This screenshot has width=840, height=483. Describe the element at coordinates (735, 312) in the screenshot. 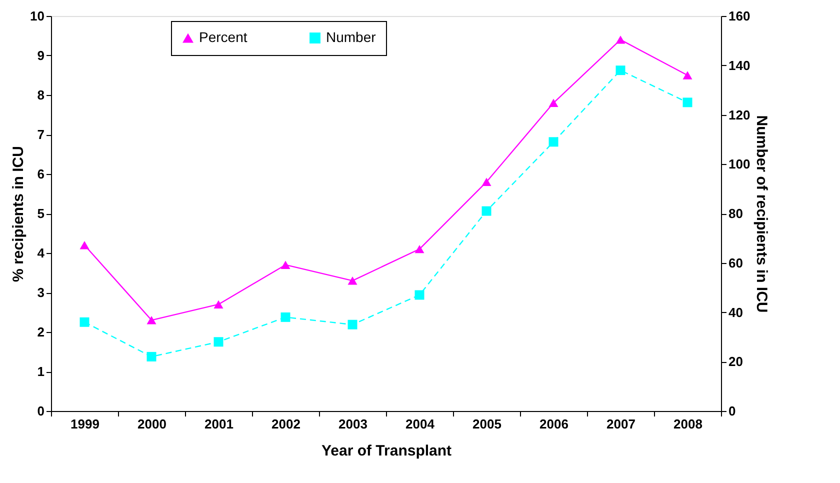

I see `y2-tick-label: 40` at that location.